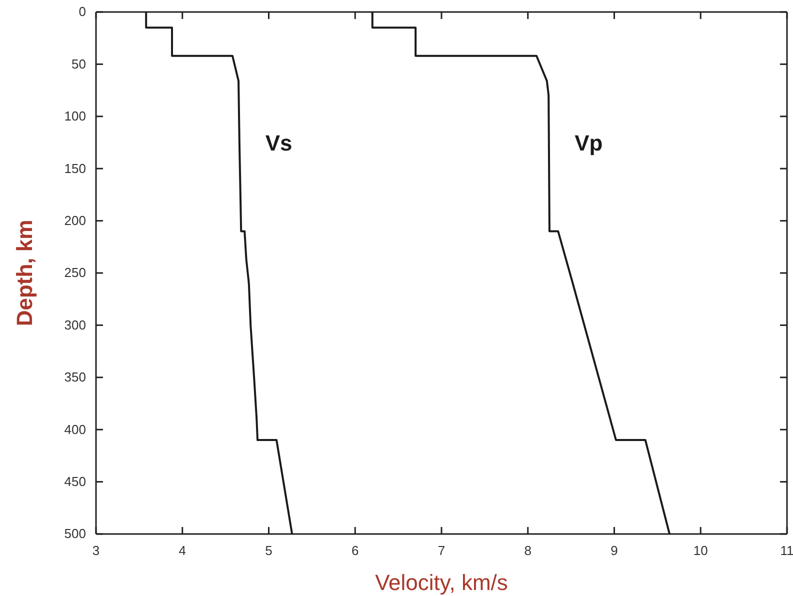 Image resolution: width=793 pixels, height=596 pixels. What do you see at coordinates (786, 550) in the screenshot?
I see `x-tick-label: 11` at bounding box center [786, 550].